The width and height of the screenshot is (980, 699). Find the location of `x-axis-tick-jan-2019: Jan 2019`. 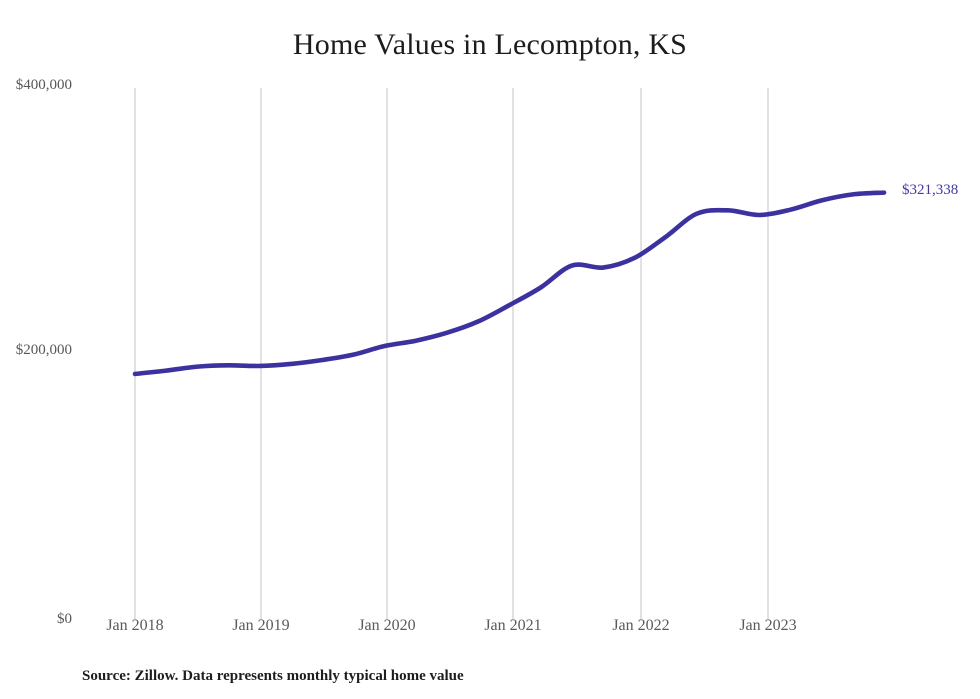

x-axis-tick-jan-2019: Jan 2019 is located at coordinates (261, 625).